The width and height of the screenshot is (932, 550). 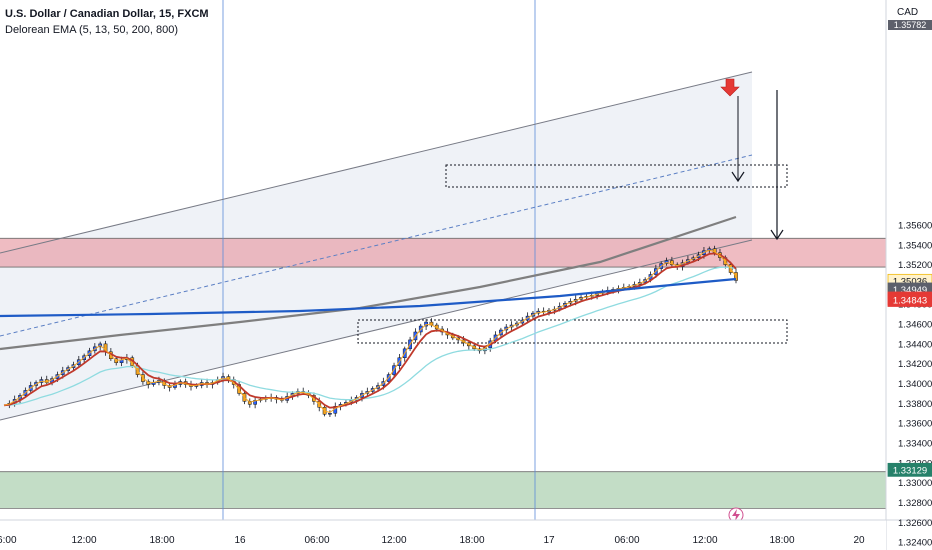 What do you see at coordinates (736, 515) in the screenshot?
I see `lightning-icon-bolt` at bounding box center [736, 515].